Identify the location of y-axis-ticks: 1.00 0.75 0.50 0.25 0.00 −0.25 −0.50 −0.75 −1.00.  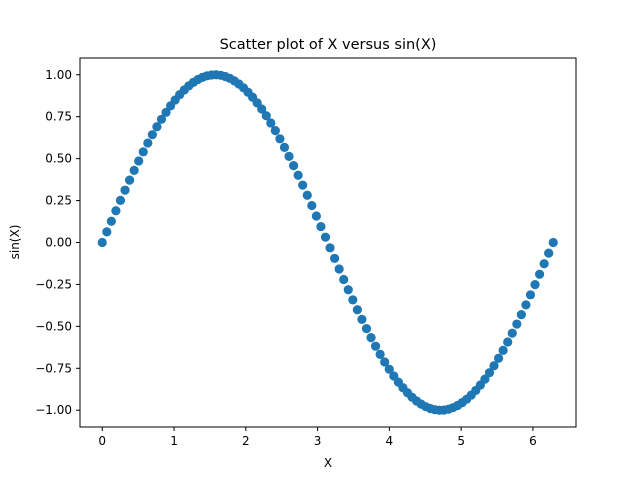
(57, 242).